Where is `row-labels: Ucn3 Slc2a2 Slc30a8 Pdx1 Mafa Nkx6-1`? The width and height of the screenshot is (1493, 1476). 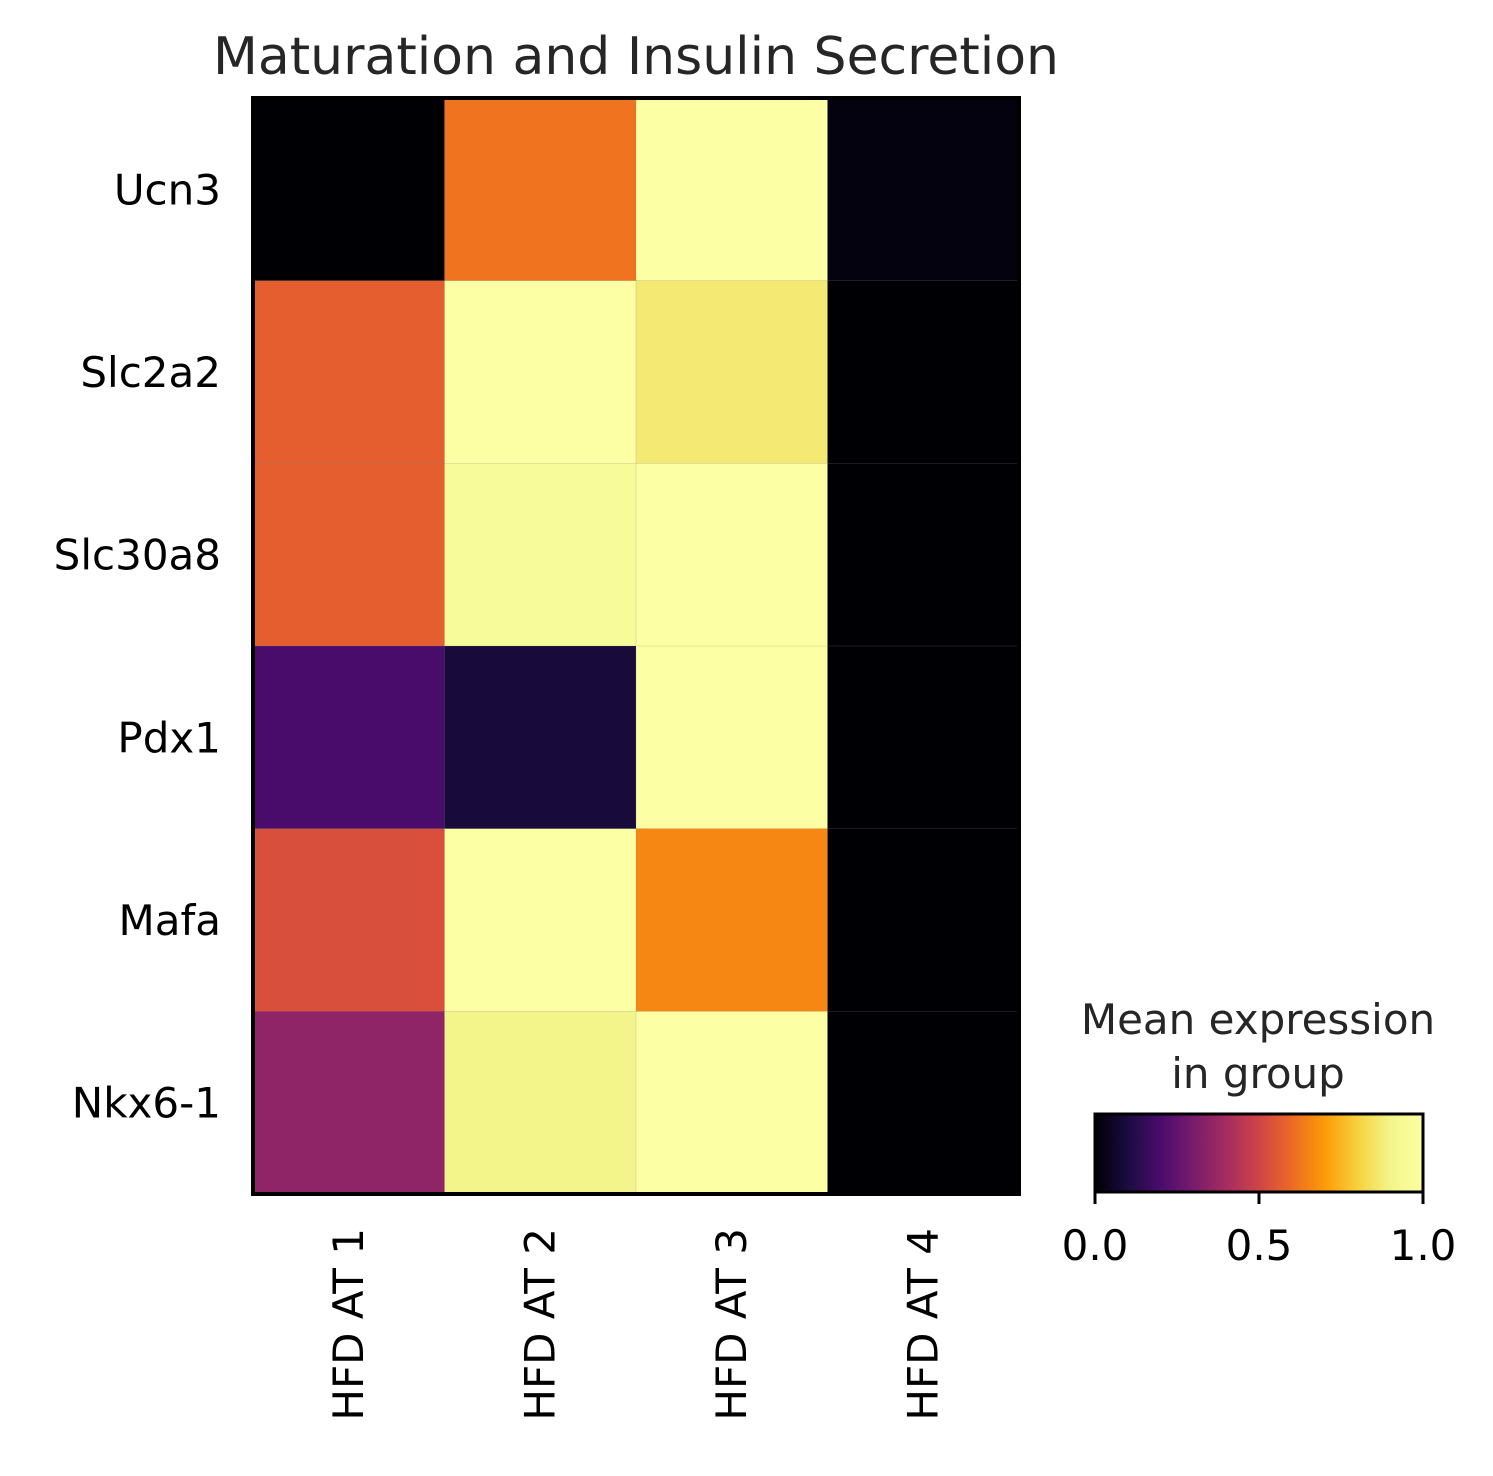 row-labels: Ucn3 Slc2a2 Slc30a8 Pdx1 Mafa Nkx6-1 is located at coordinates (137, 646).